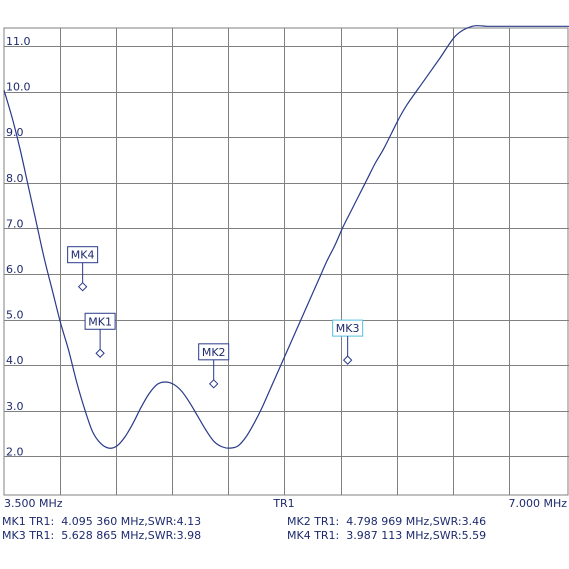 The height and width of the screenshot is (569, 569). Describe the element at coordinates (284, 14) in the screenshot. I see `top-bar` at that location.